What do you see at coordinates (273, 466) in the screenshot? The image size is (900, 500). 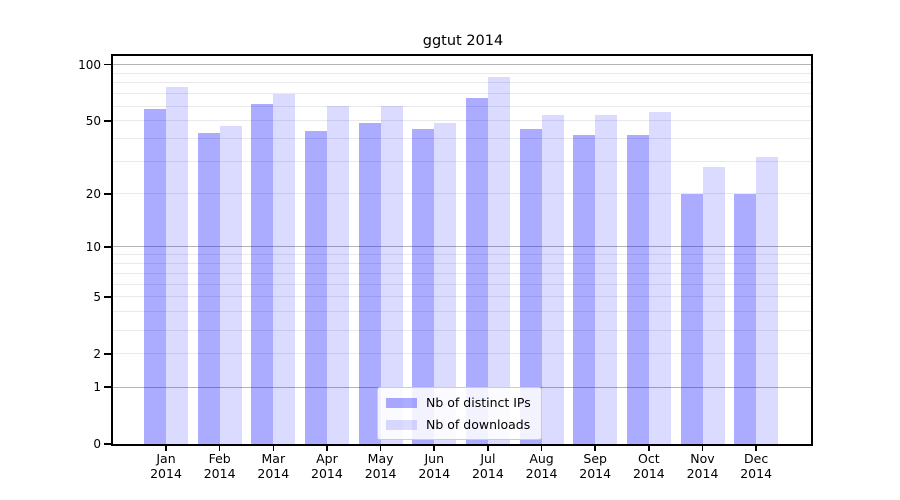 I see `x-tick-label-mar: Mar 2014` at bounding box center [273, 466].